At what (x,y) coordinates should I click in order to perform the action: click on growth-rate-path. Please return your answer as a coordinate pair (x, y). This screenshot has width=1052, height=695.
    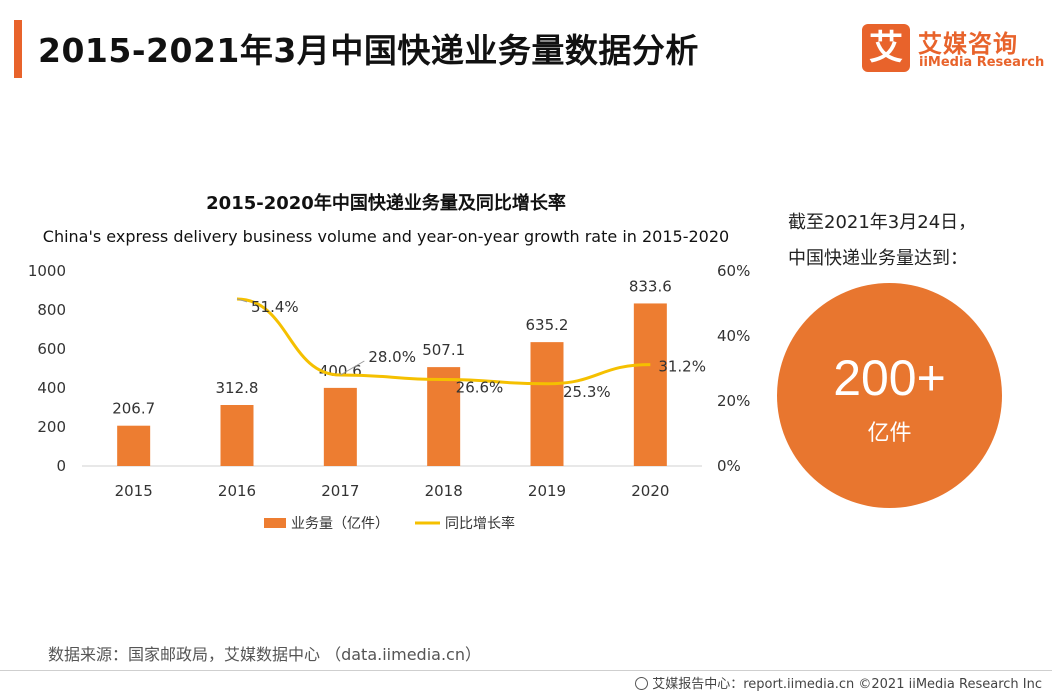
    Looking at the image, I should click on (443, 341).